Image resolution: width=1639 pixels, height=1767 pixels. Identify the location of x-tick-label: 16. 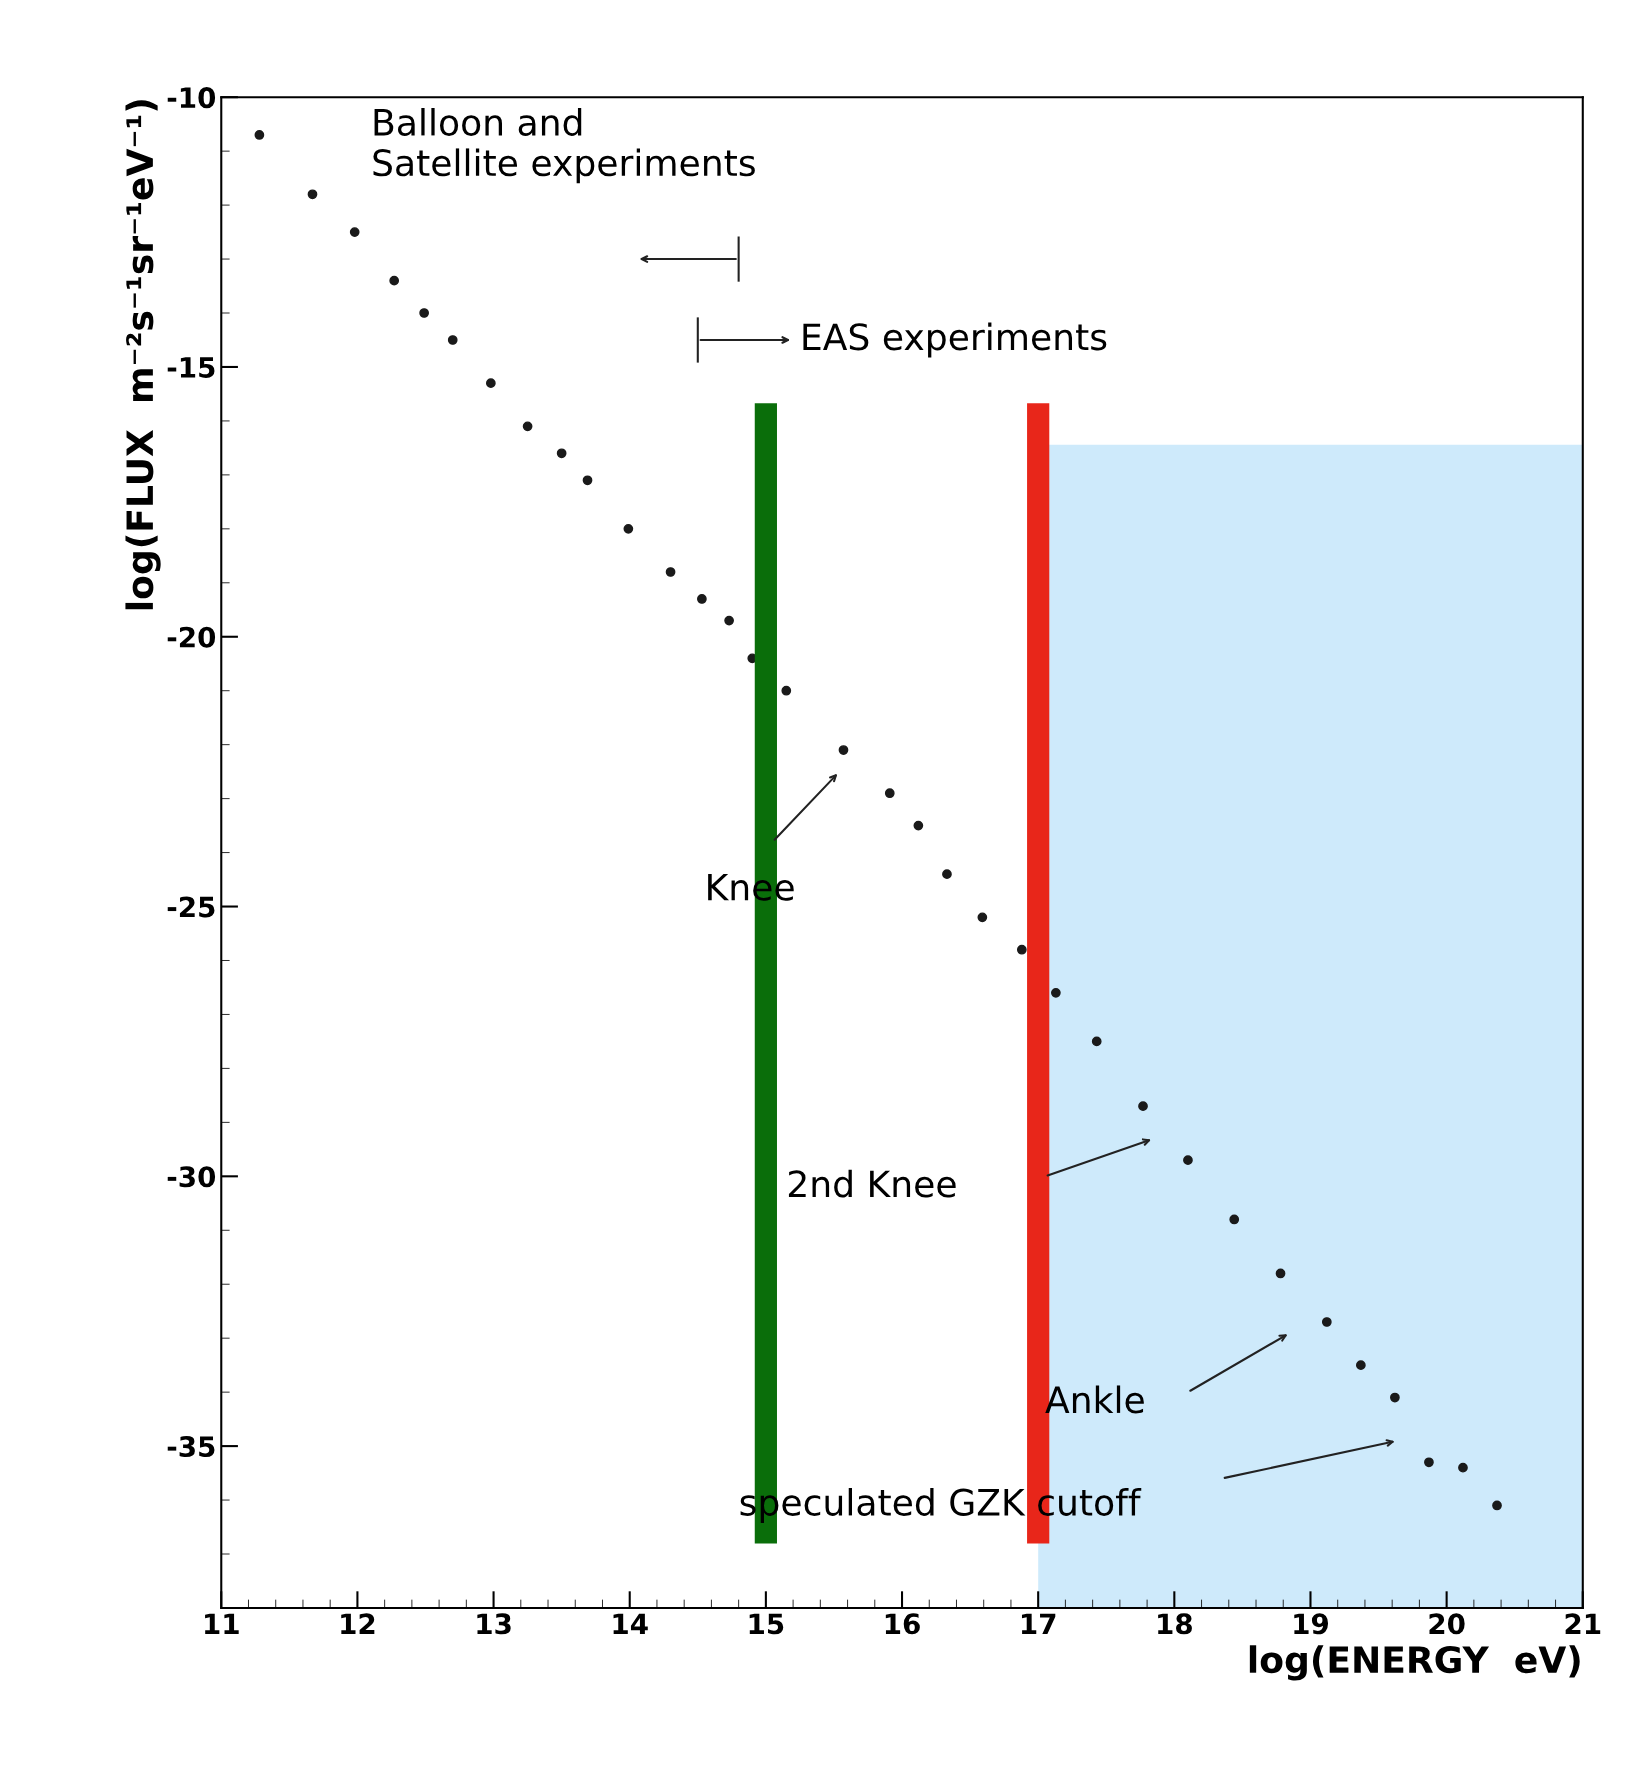
(902, 1624).